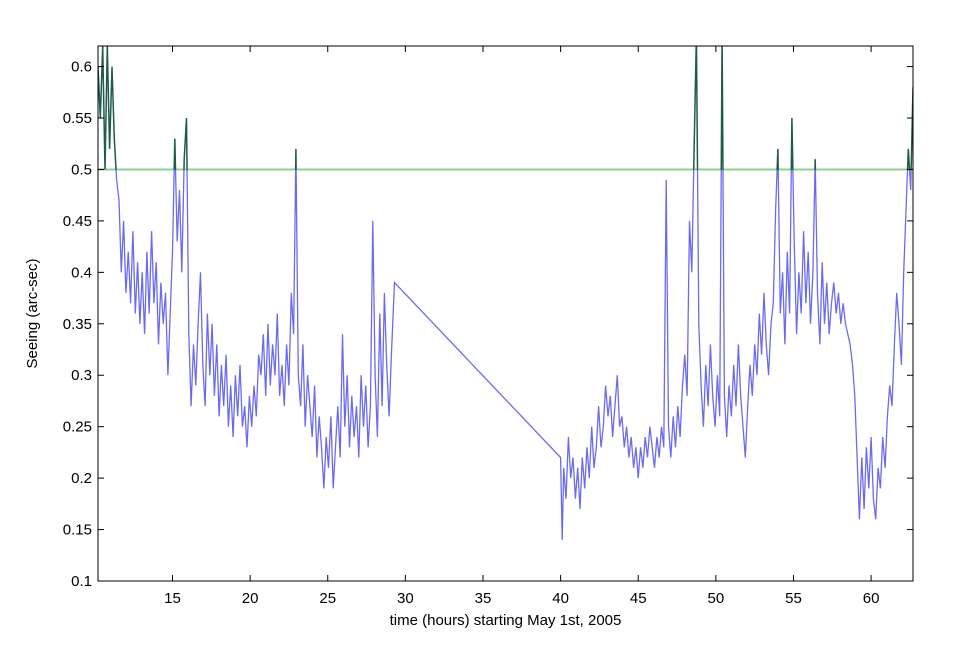  Describe the element at coordinates (716, 598) in the screenshot. I see `x-tick-label: 50` at that location.